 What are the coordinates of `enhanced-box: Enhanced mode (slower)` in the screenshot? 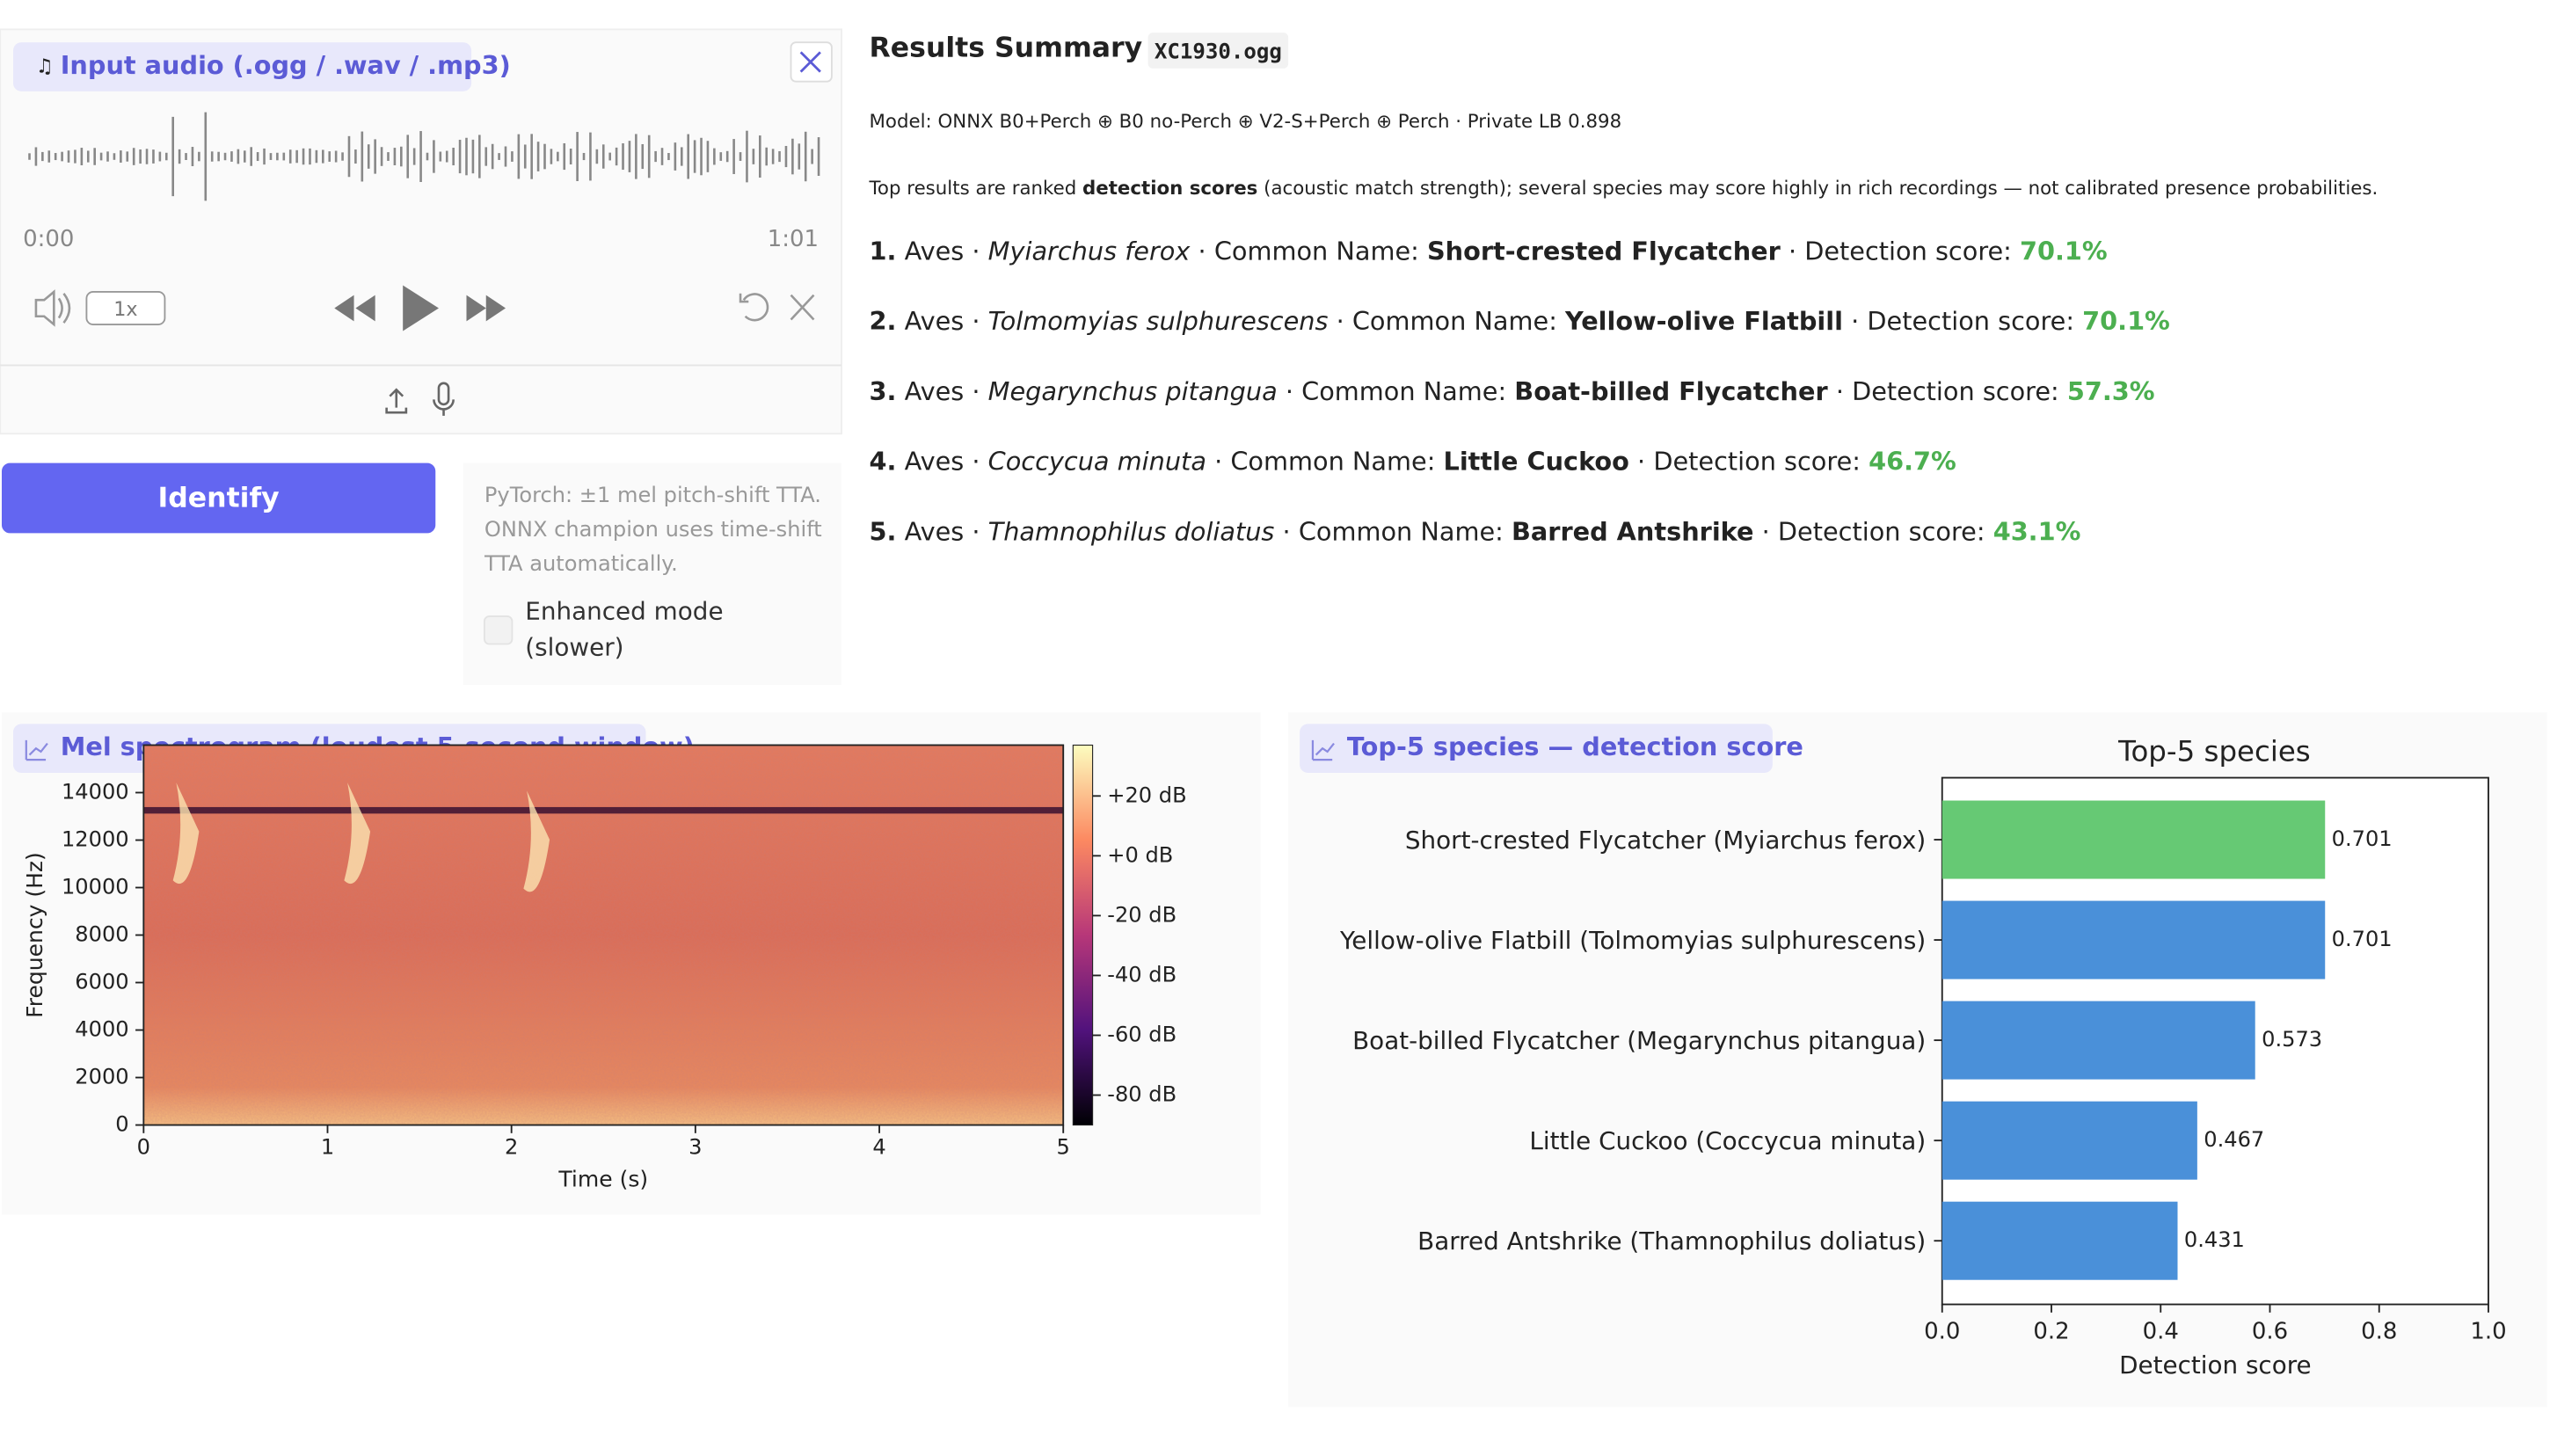 It's located at (624, 629).